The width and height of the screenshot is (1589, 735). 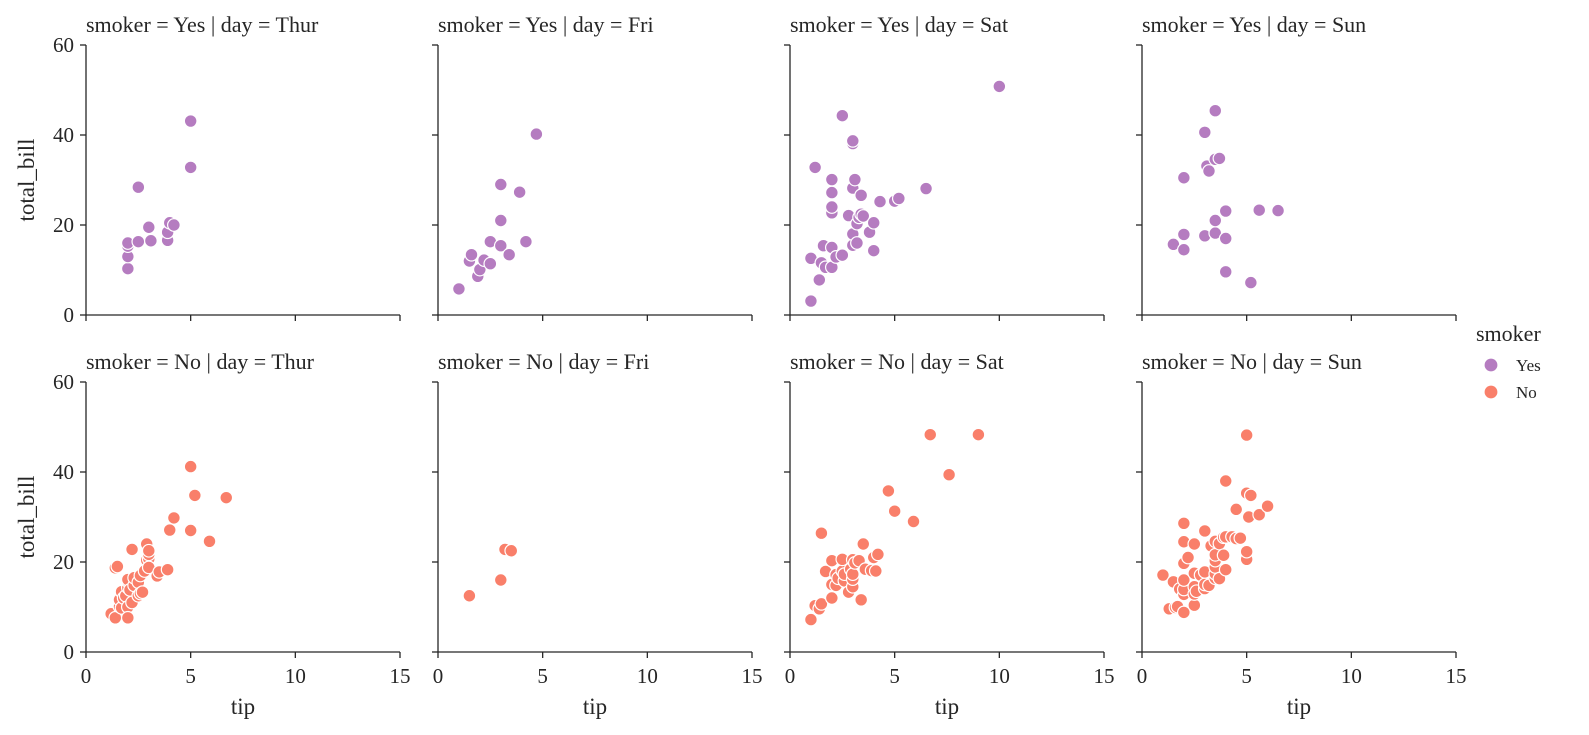 I want to click on panel-title: smoker = No | day = Thur, so click(x=200, y=361).